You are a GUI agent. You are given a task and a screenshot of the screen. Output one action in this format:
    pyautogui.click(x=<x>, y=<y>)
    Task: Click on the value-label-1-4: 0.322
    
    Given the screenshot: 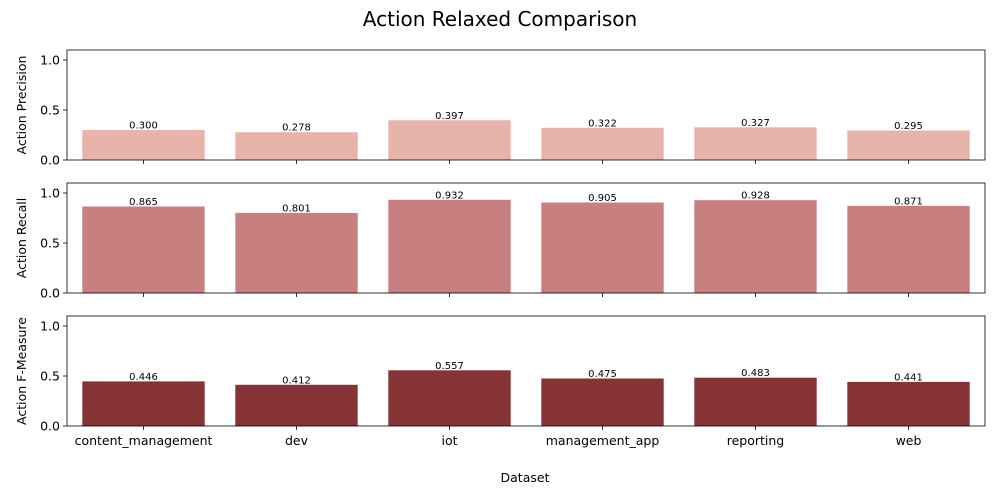 What is the action you would take?
    pyautogui.click(x=602, y=123)
    